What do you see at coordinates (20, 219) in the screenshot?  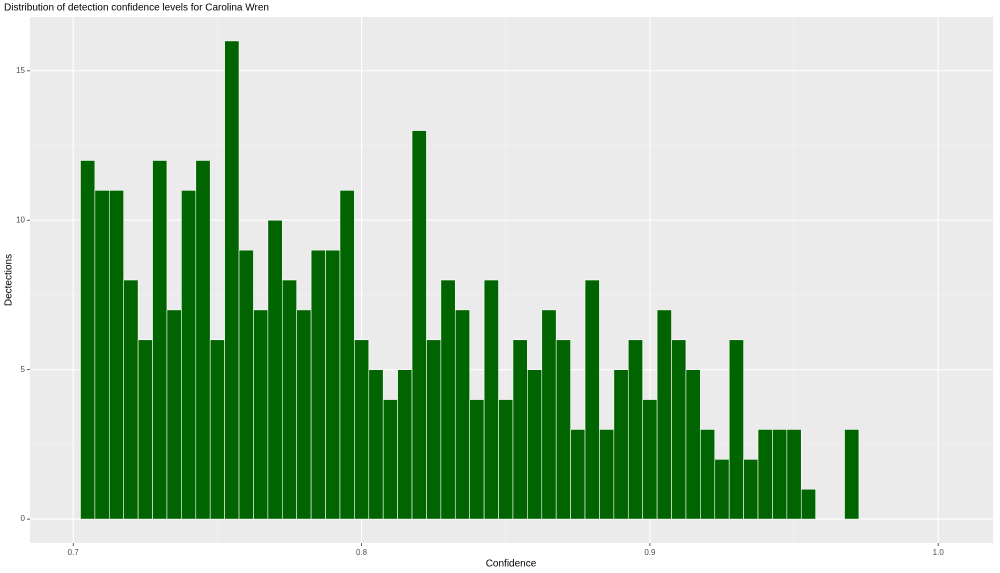 I see `y-tick-label: 10` at bounding box center [20, 219].